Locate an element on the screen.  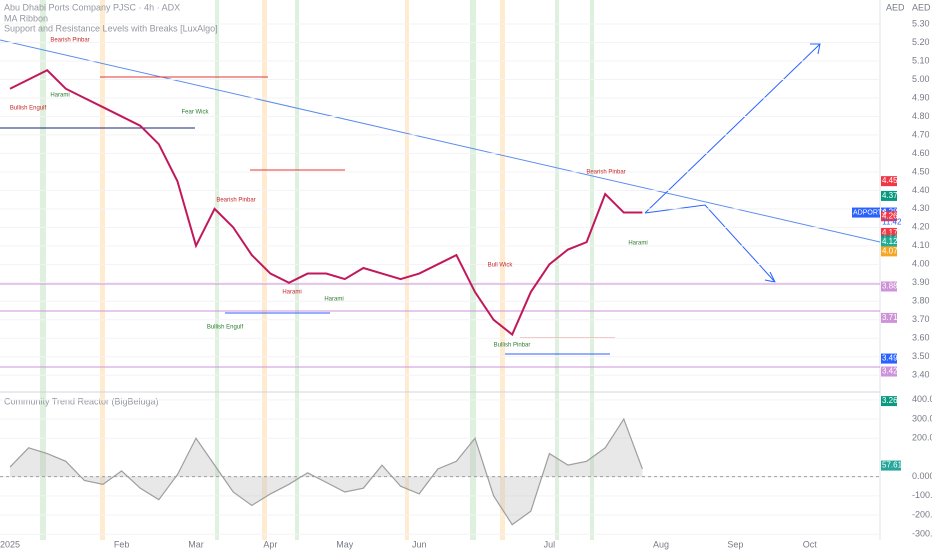
price-badge-label: 3.26 is located at coordinates (890, 400).